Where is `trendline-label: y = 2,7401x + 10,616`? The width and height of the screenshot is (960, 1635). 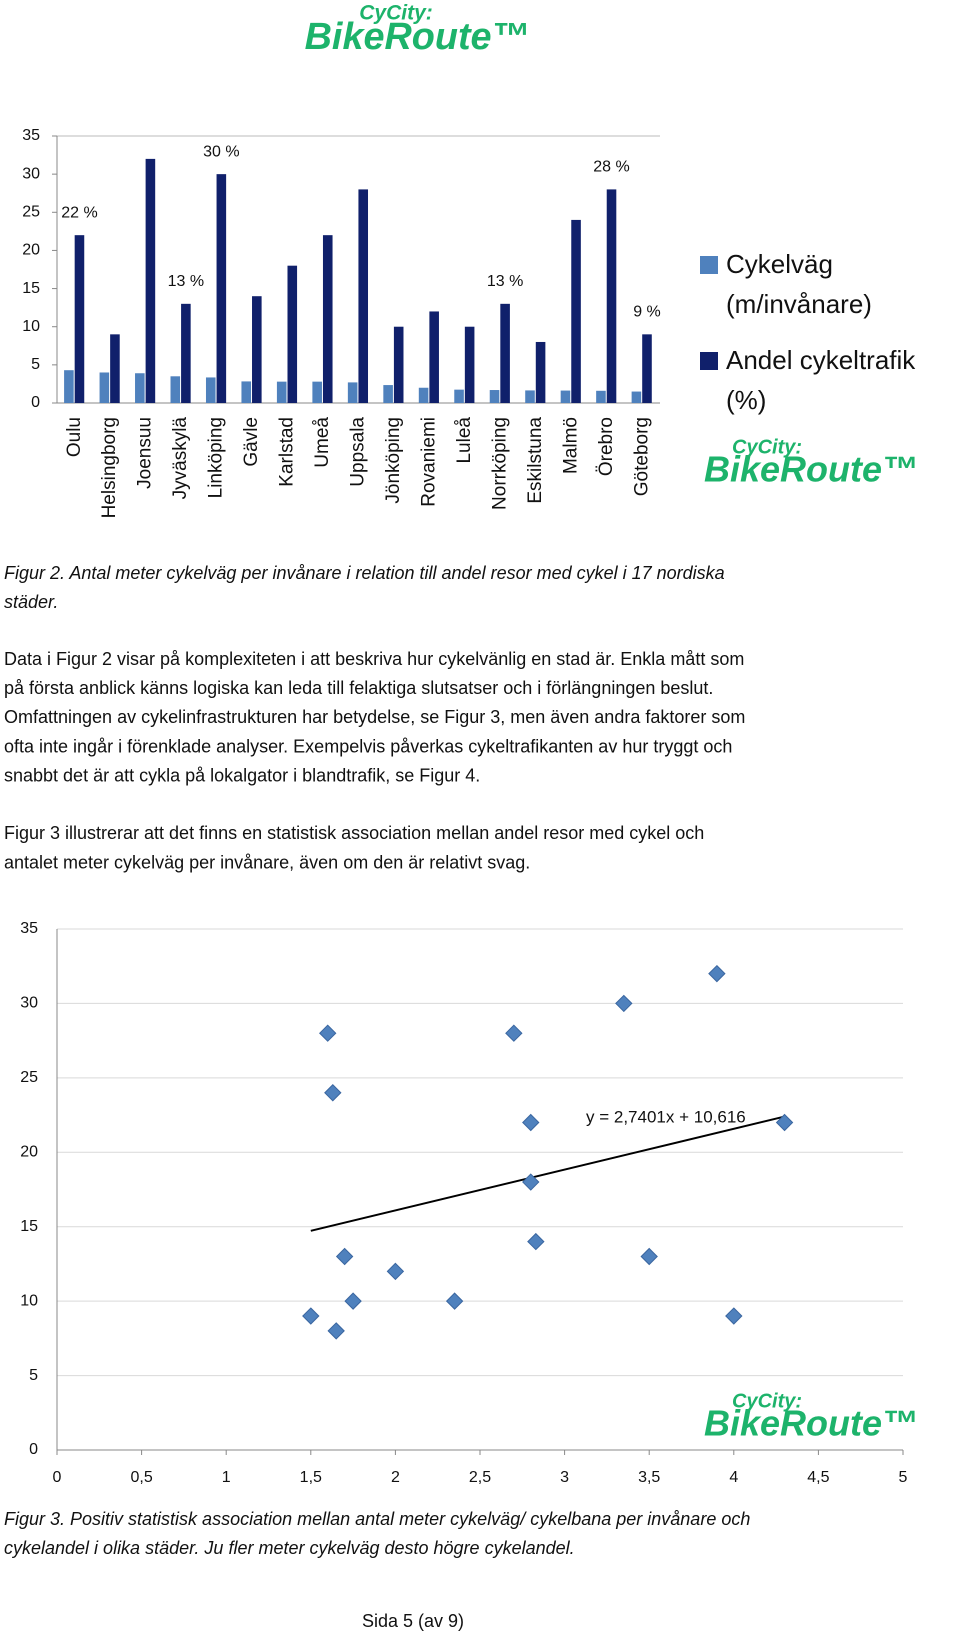 trendline-label: y = 2,7401x + 10,616 is located at coordinates (666, 1116).